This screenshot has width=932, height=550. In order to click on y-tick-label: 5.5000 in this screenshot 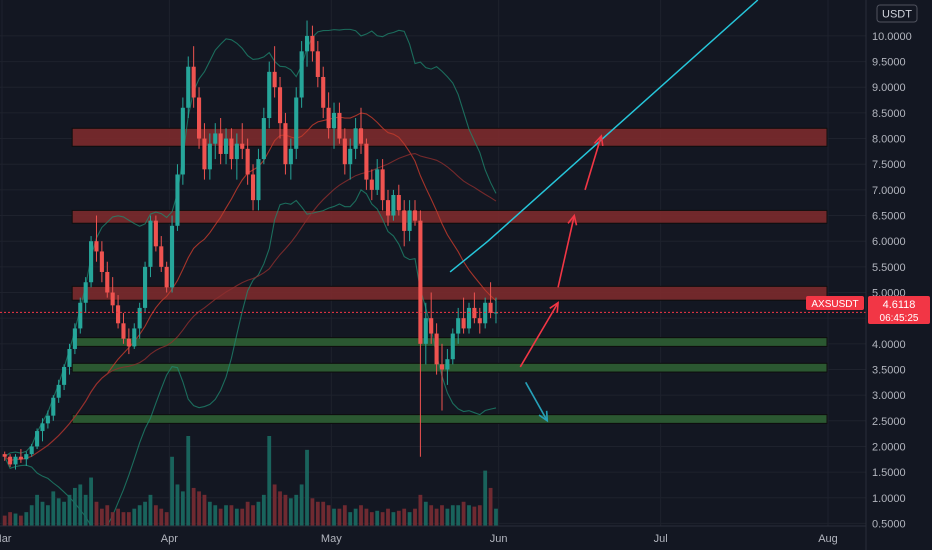, I will do `click(889, 268)`.